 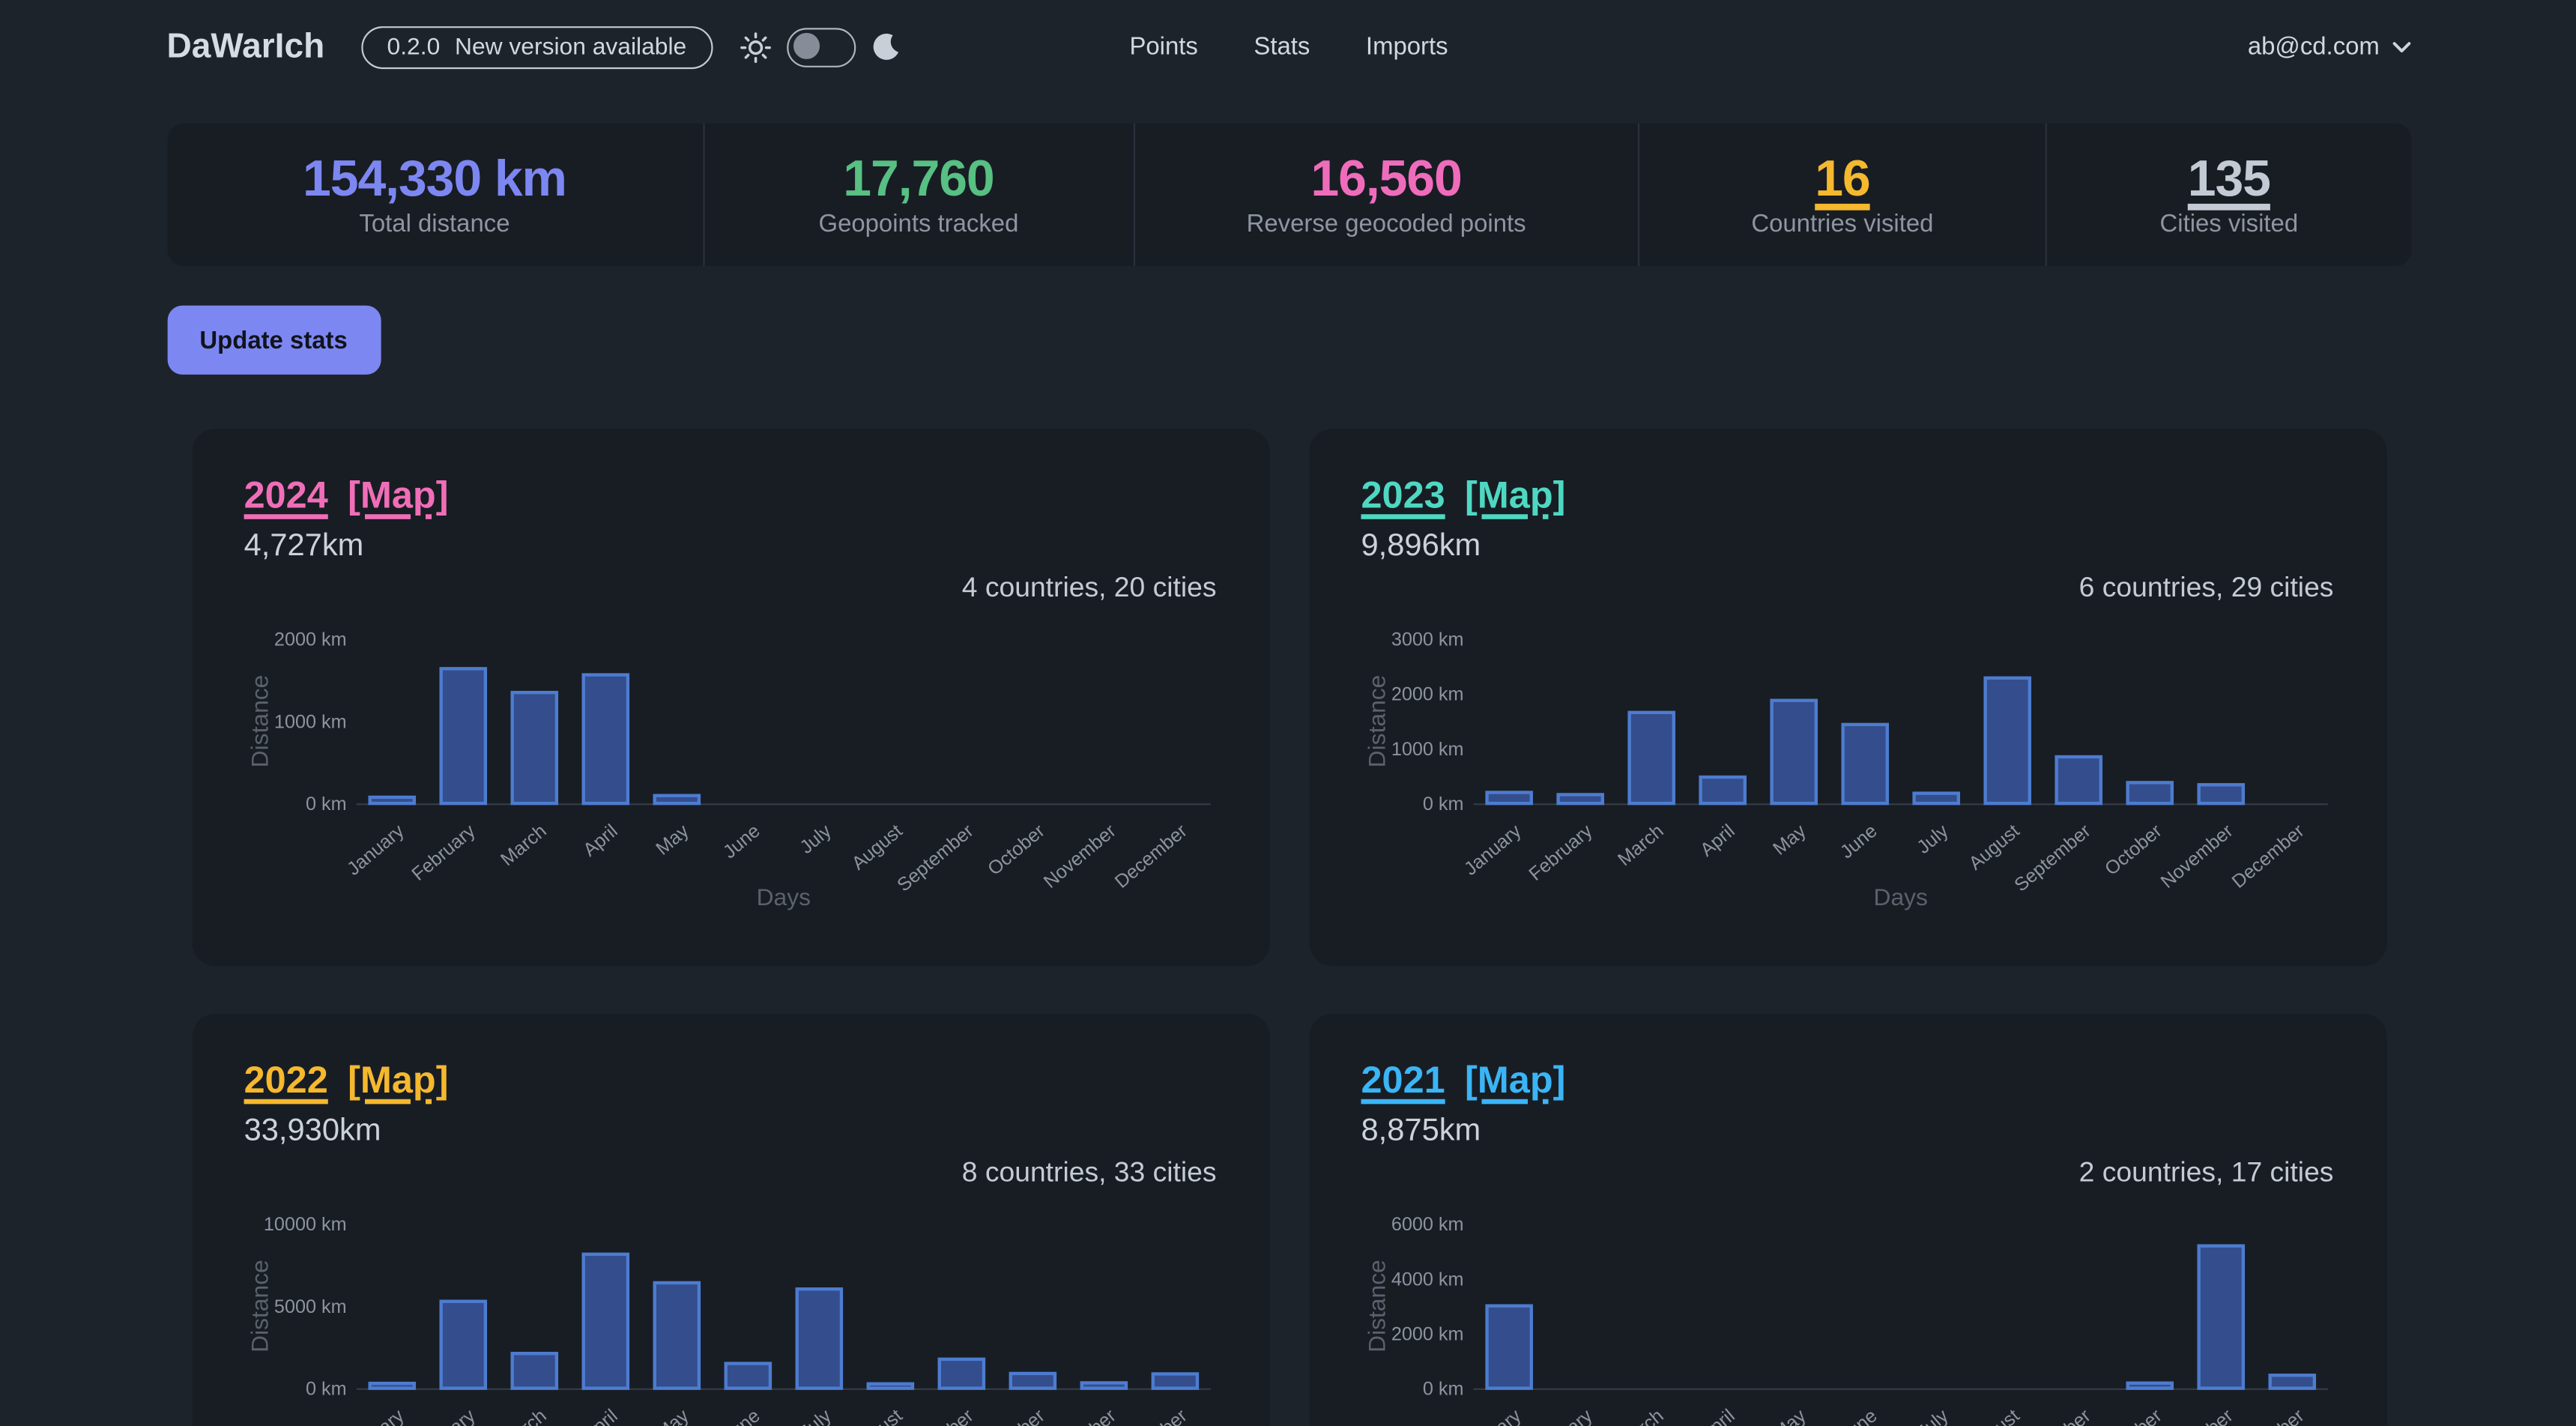 I want to click on main-nav: Points Stats Imports, so click(x=1288, y=47).